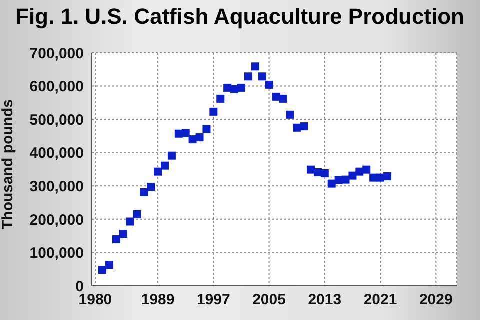 The width and height of the screenshot is (480, 320). What do you see at coordinates (158, 300) in the screenshot?
I see `x-tick-label: 1989` at bounding box center [158, 300].